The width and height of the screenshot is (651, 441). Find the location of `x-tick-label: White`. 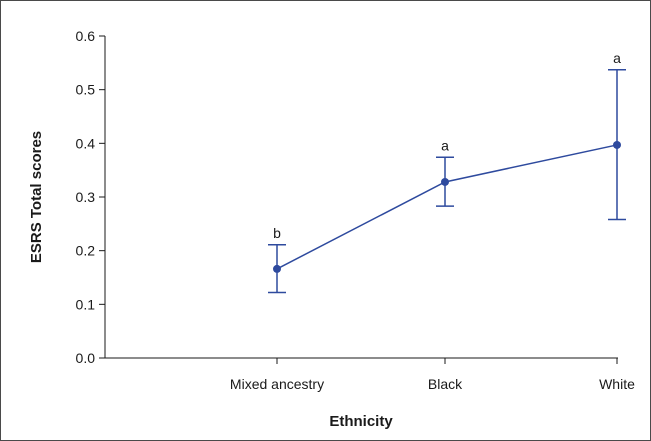

x-tick-label: White is located at coordinates (617, 384).